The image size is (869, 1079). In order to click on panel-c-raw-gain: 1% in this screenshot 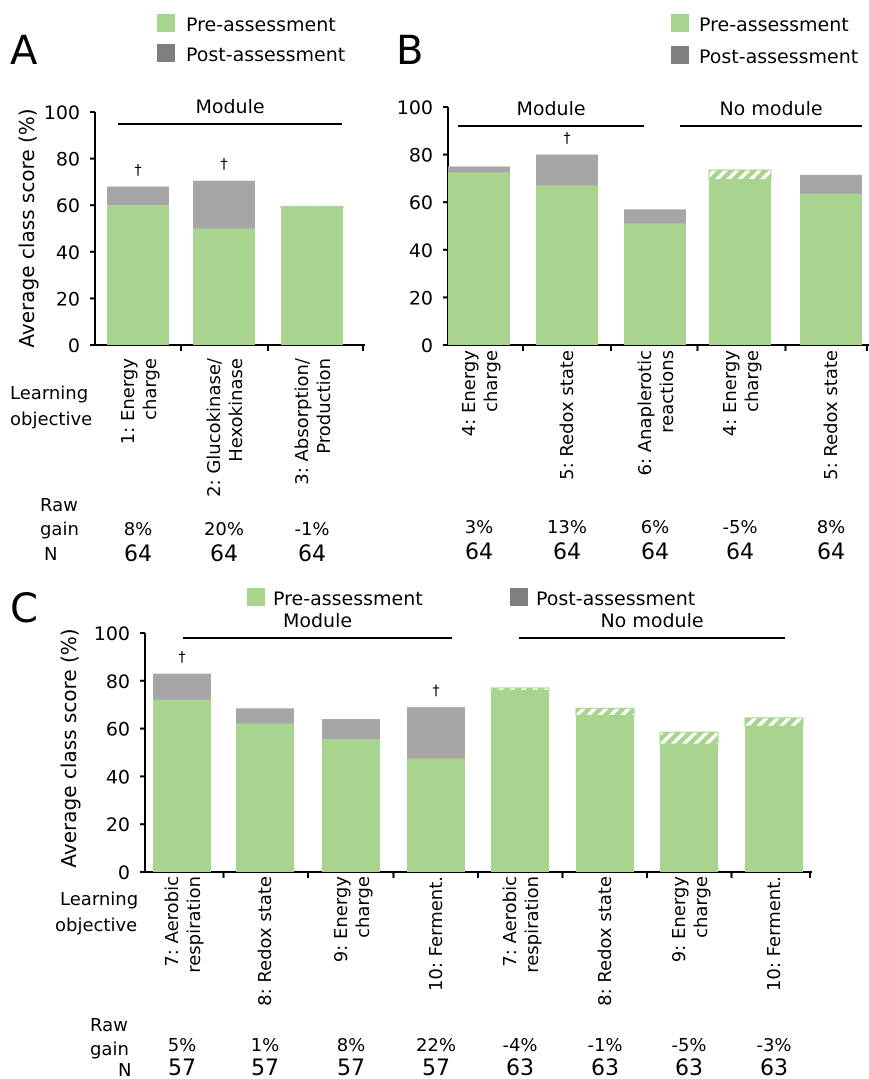, I will do `click(265, 1045)`.